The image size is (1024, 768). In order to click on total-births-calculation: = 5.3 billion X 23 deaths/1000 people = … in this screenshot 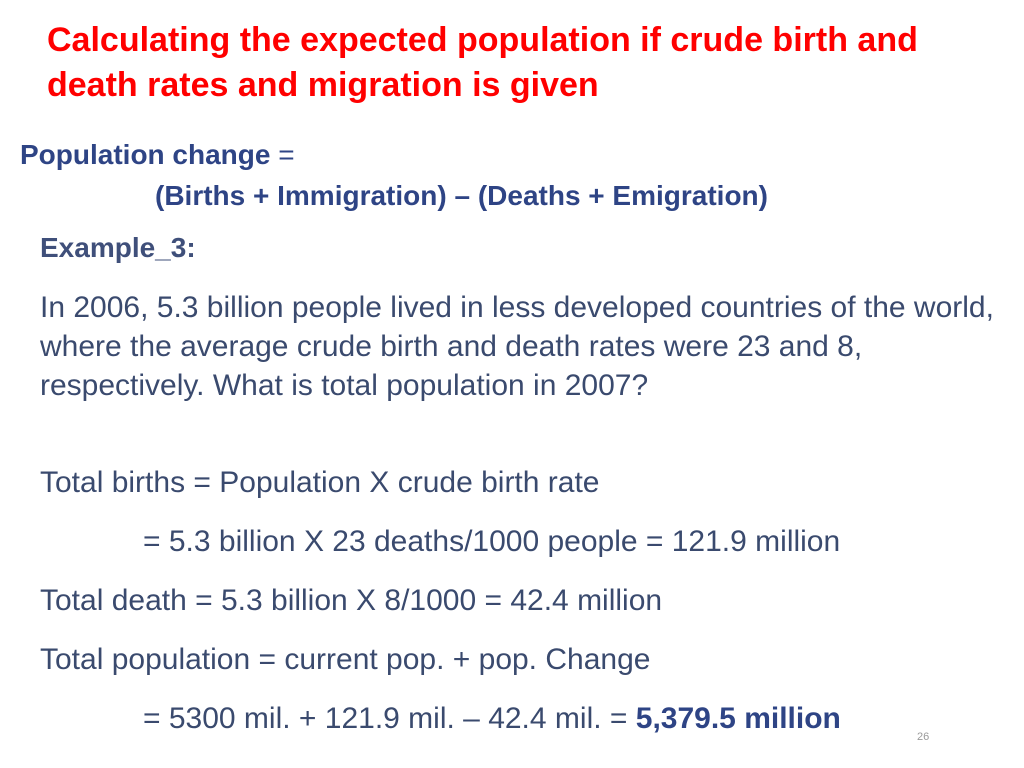, I will do `click(492, 541)`.